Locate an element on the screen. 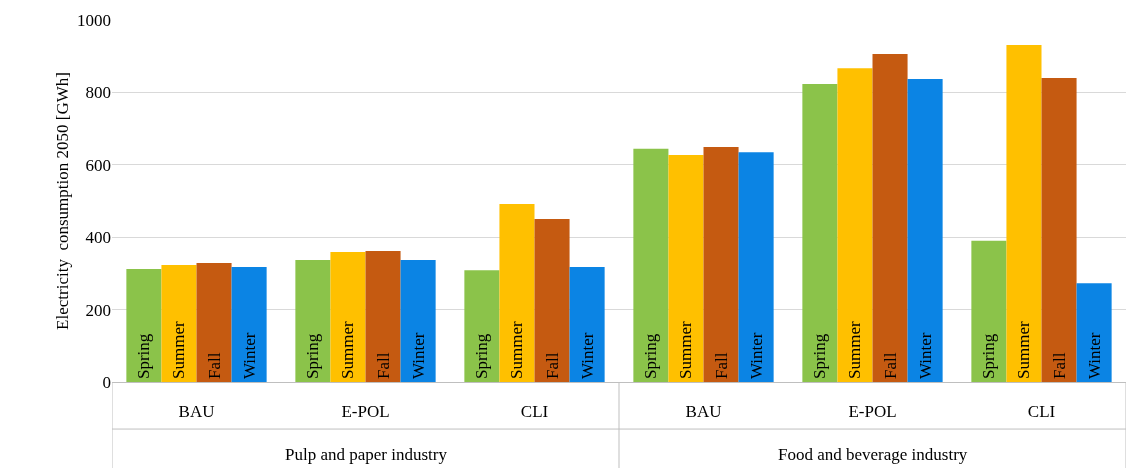 The image size is (1138, 468). y-axis-title: Electricity consumption 2050 [GWh] is located at coordinates (62, 201).